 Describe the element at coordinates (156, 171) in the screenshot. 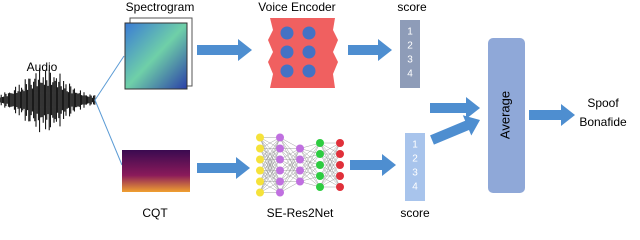

I see `cqt-image` at that location.